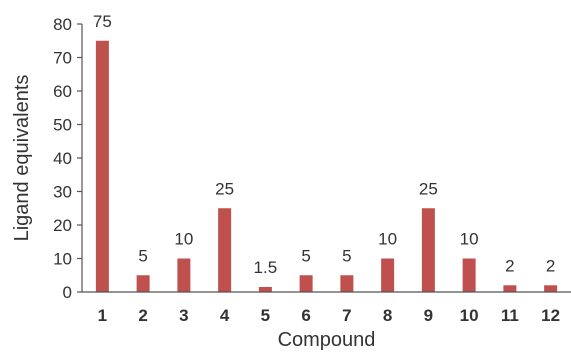 Image resolution: width=571 pixels, height=355 pixels. What do you see at coordinates (62, 158) in the screenshot?
I see `y-tick-label: 40` at bounding box center [62, 158].